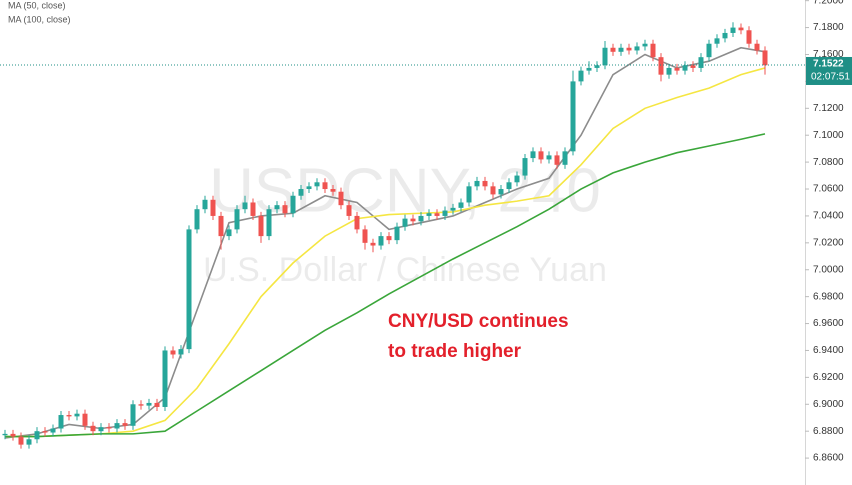 This screenshot has width=852, height=485. Describe the element at coordinates (828, 323) in the screenshot. I see `y-tick-label: 6.9600` at that location.